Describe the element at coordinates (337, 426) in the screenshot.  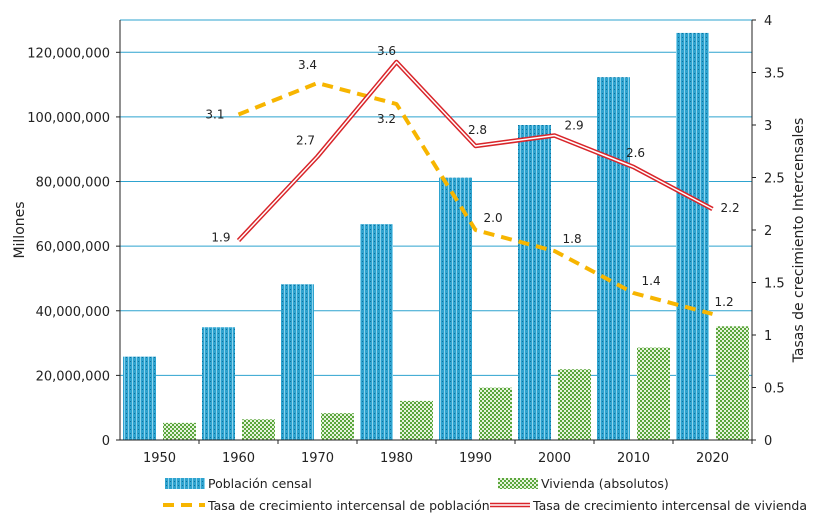
I see `bar-vivienda-1970` at that location.